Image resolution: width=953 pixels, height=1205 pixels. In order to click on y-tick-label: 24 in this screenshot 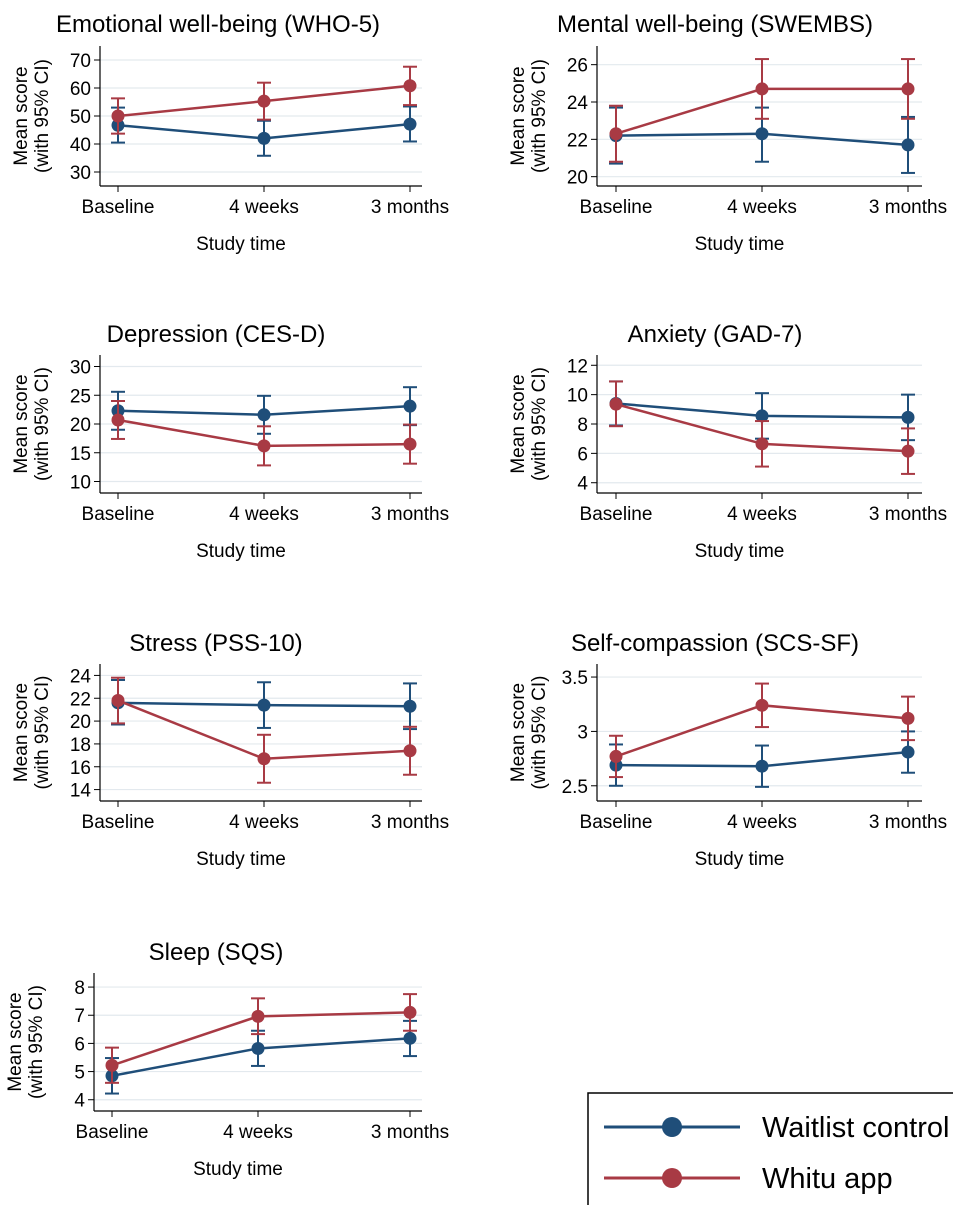, I will do `click(81, 676)`.